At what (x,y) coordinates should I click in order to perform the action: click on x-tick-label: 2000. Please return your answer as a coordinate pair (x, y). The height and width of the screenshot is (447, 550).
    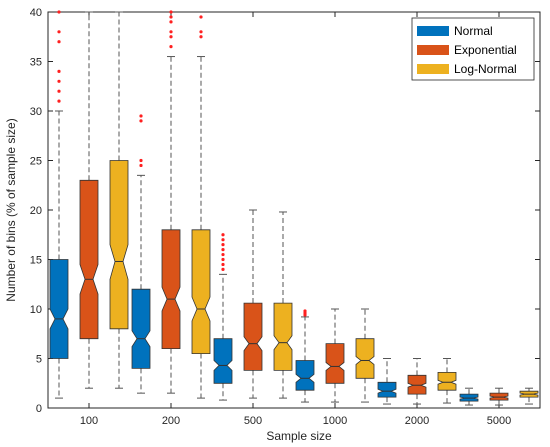
    Looking at the image, I should click on (417, 421).